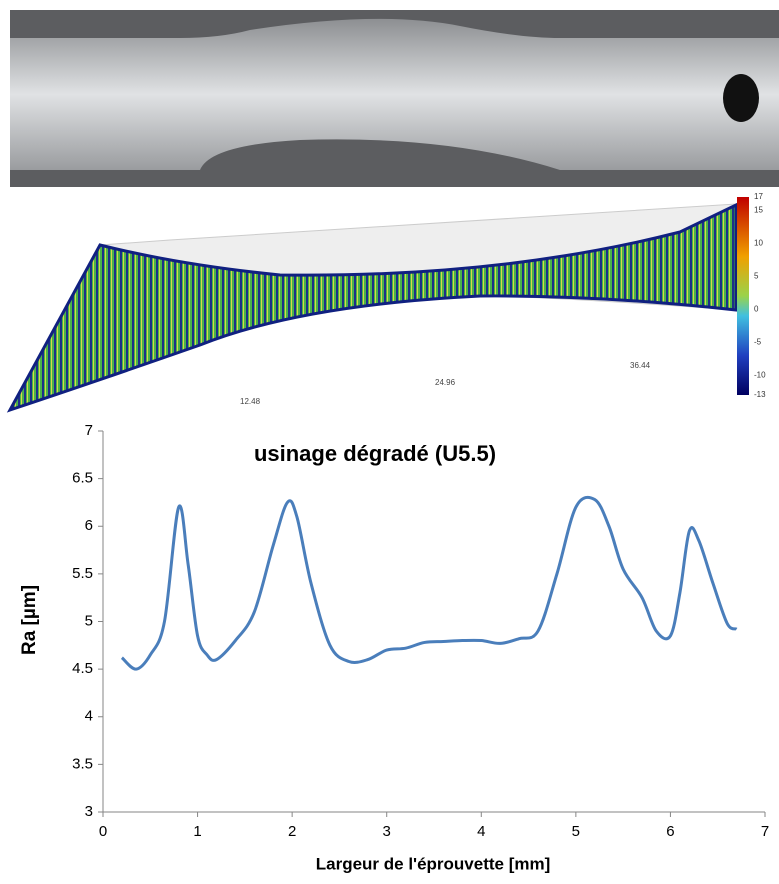 Image resolution: width=779 pixels, height=884 pixels. What do you see at coordinates (640, 365) in the screenshot?
I see `render-axis-label: 36.44` at bounding box center [640, 365].